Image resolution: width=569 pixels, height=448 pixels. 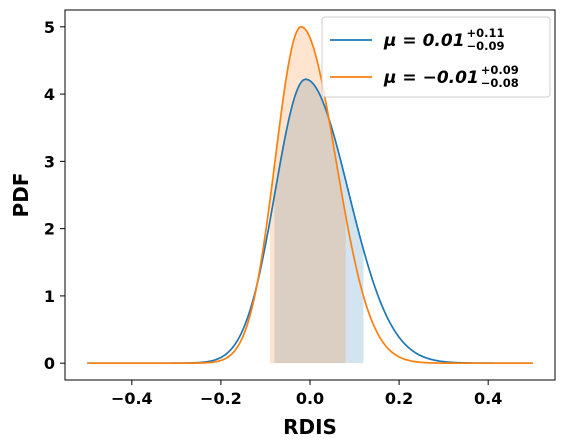 What do you see at coordinates (486, 33) in the screenshot?
I see `legend-upper-error-1: +0.11` at bounding box center [486, 33].